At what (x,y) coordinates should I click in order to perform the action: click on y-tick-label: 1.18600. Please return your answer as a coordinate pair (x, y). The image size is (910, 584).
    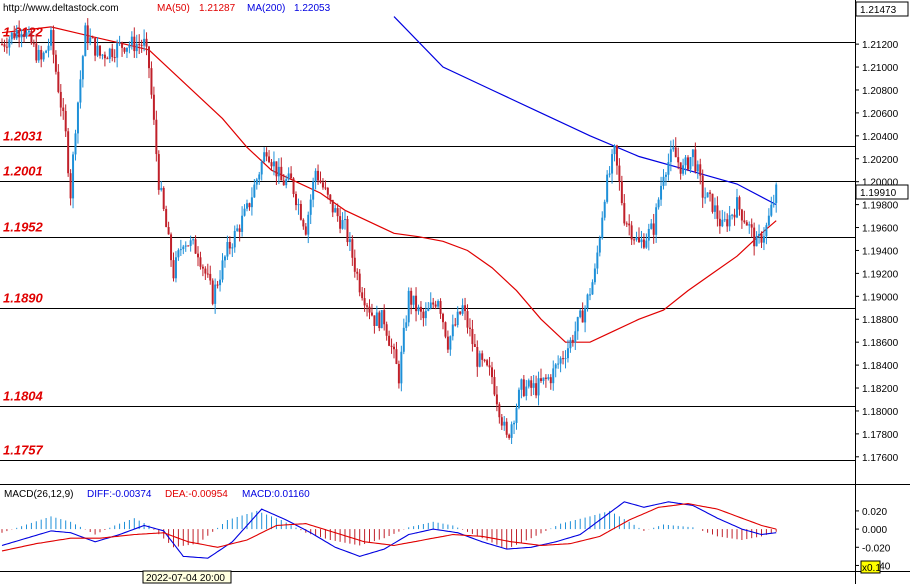
    Looking at the image, I should click on (880, 343).